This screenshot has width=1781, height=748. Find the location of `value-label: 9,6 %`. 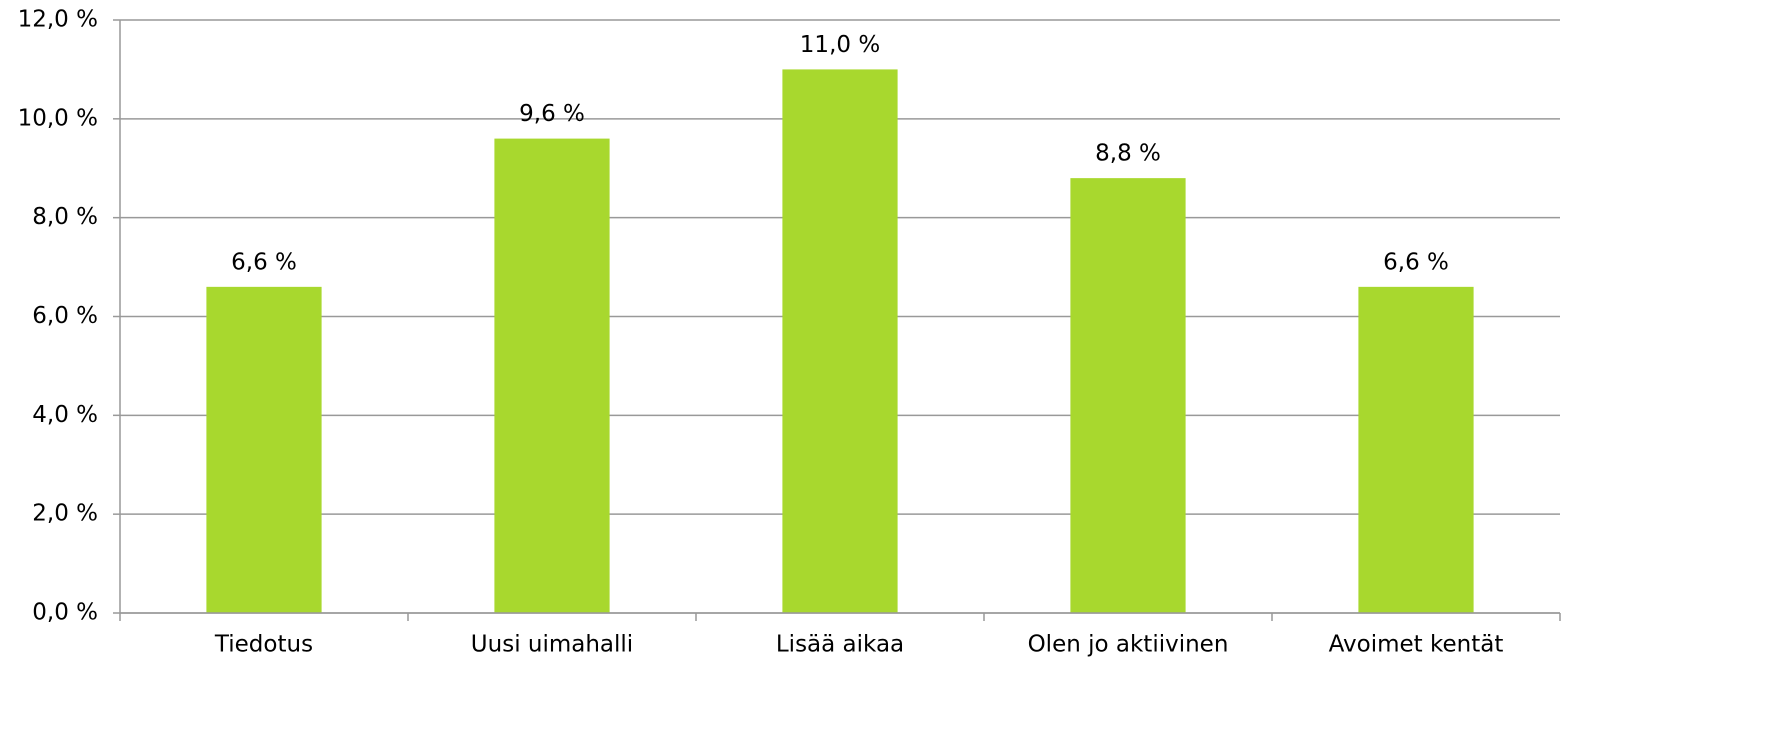

value-label: 9,6 % is located at coordinates (552, 114).